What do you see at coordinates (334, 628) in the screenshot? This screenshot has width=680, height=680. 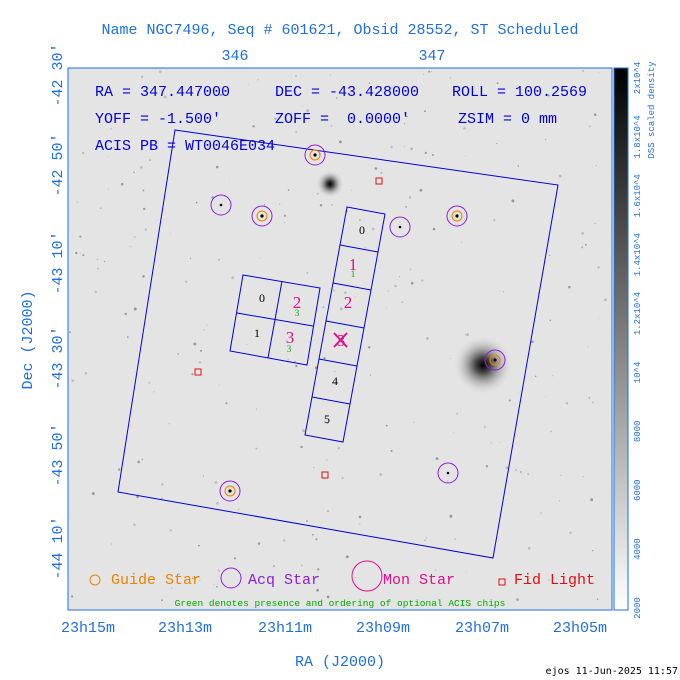 I see `ra-ticks: 23h15m 23h13m 23h11m 23h09m 23h07m 23h05m` at bounding box center [334, 628].